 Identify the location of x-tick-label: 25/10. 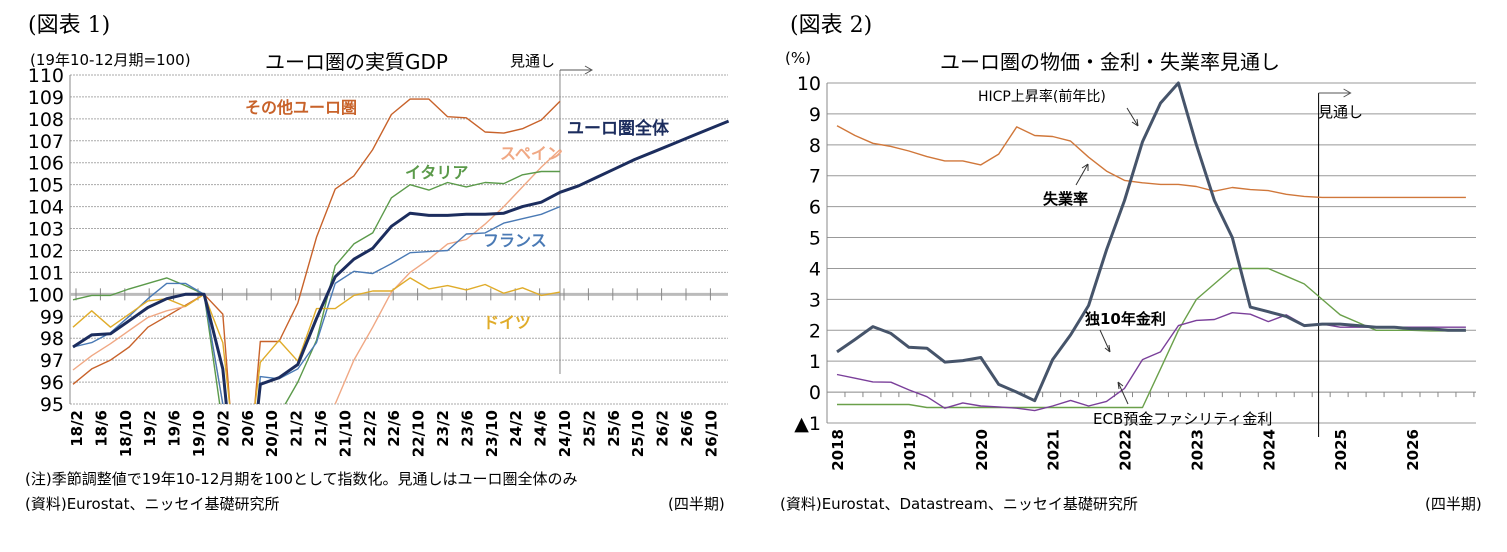
(638, 433).